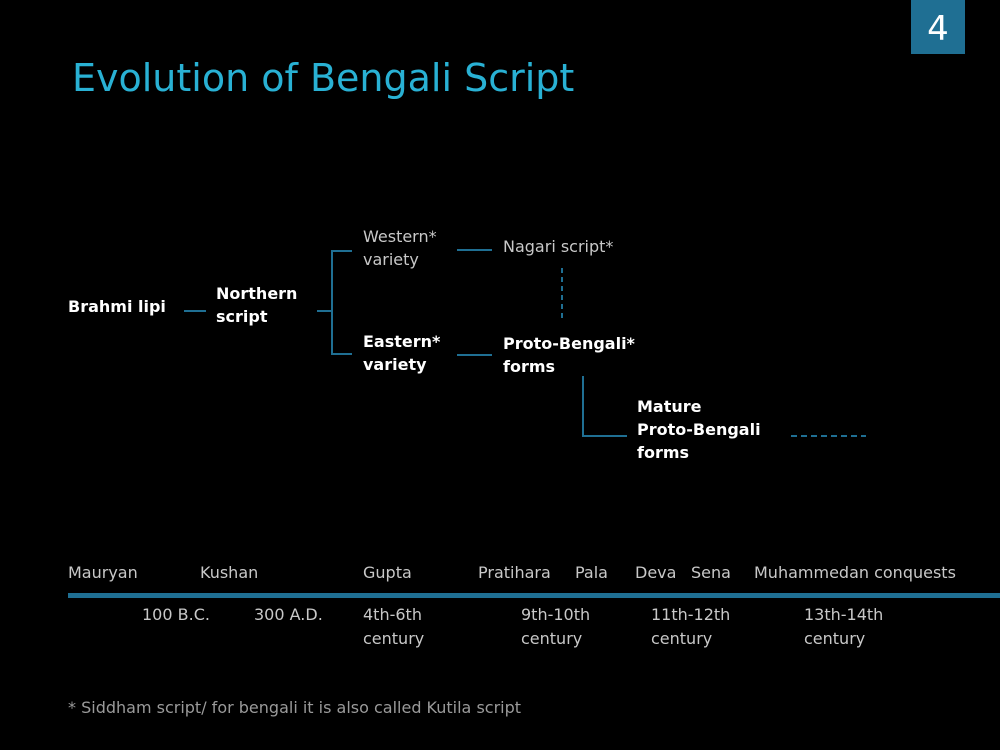 Image resolution: width=1000 pixels, height=750 pixels. I want to click on date-label: 9th-10th century, so click(556, 626).